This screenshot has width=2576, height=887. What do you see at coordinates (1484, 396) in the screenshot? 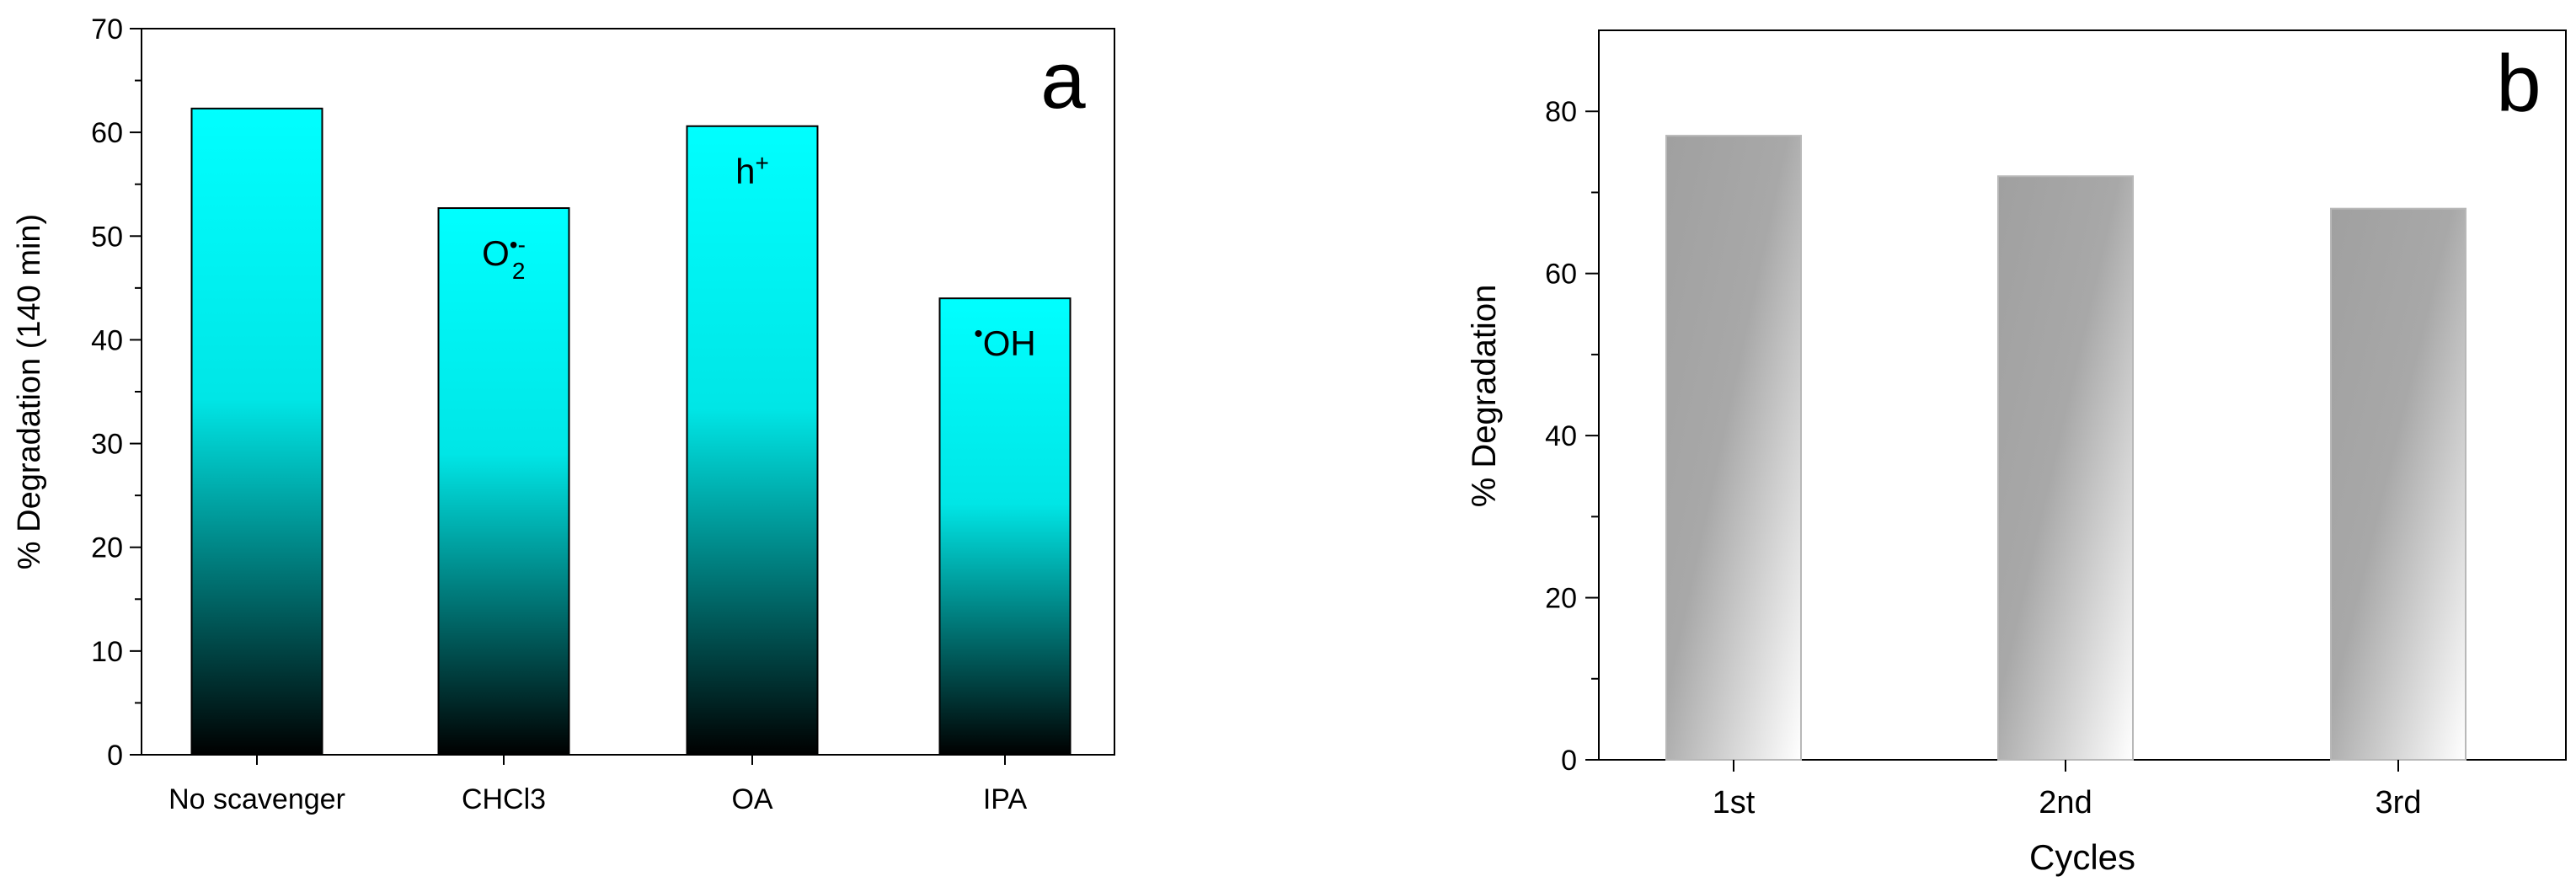
I see `chart-b-y-axis-title: % Degradation` at bounding box center [1484, 396].